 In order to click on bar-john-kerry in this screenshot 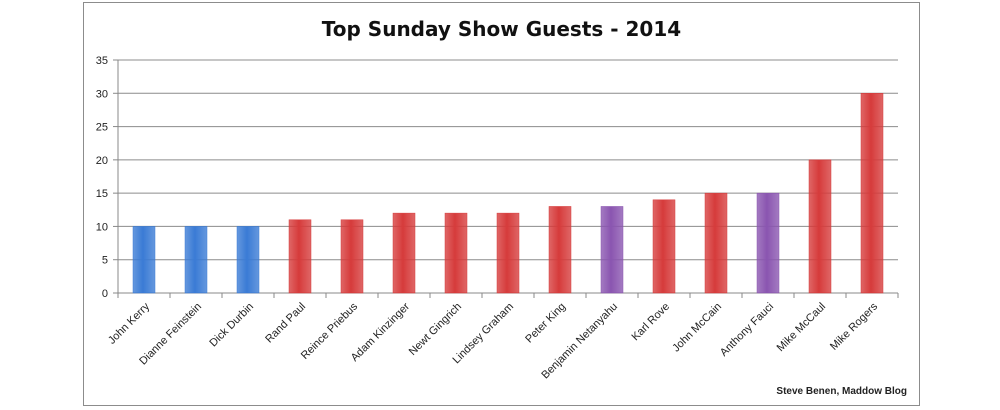, I will do `click(144, 260)`.